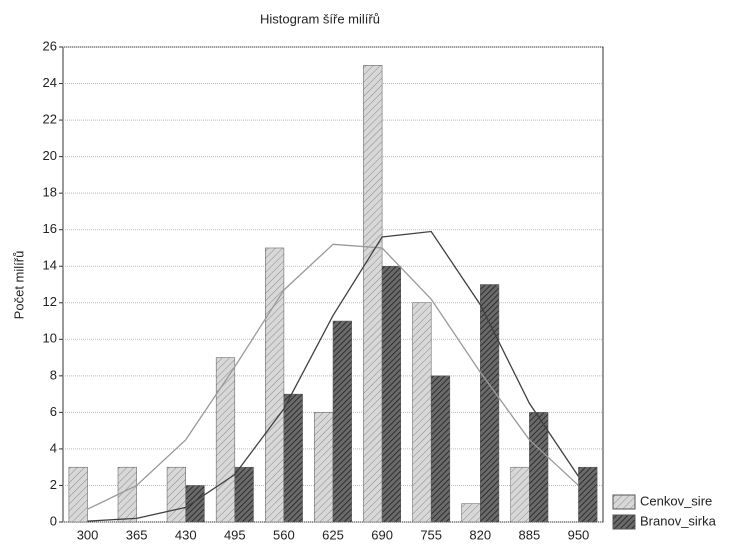 Image resolution: width=733 pixels, height=551 pixels. I want to click on y-tick-label: 20, so click(50, 155).